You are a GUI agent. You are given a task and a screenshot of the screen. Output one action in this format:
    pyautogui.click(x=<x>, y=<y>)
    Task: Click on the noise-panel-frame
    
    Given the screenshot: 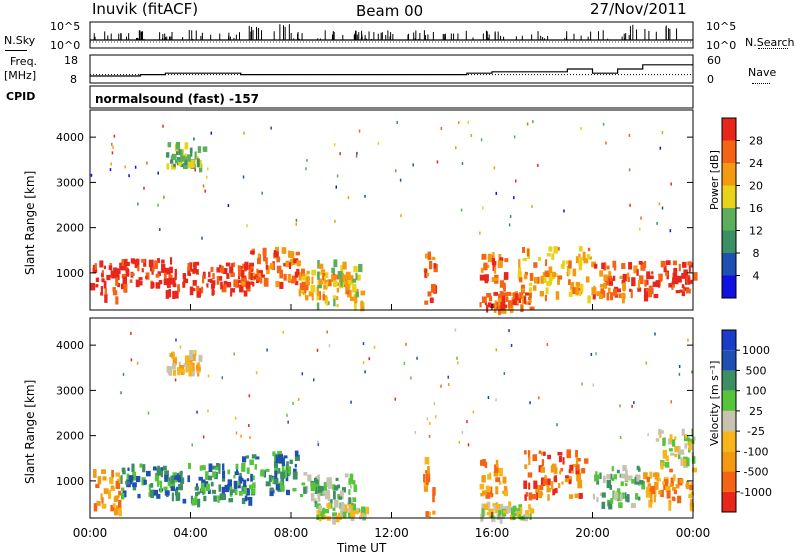 What is the action you would take?
    pyautogui.click(x=391, y=35)
    